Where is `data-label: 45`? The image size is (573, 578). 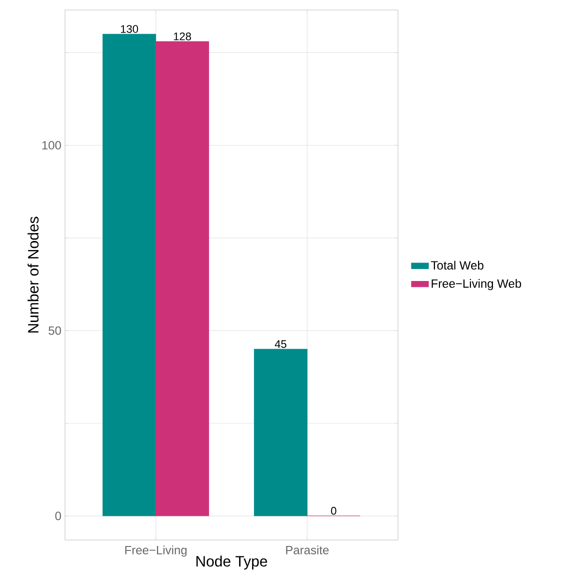 data-label: 45 is located at coordinates (280, 344).